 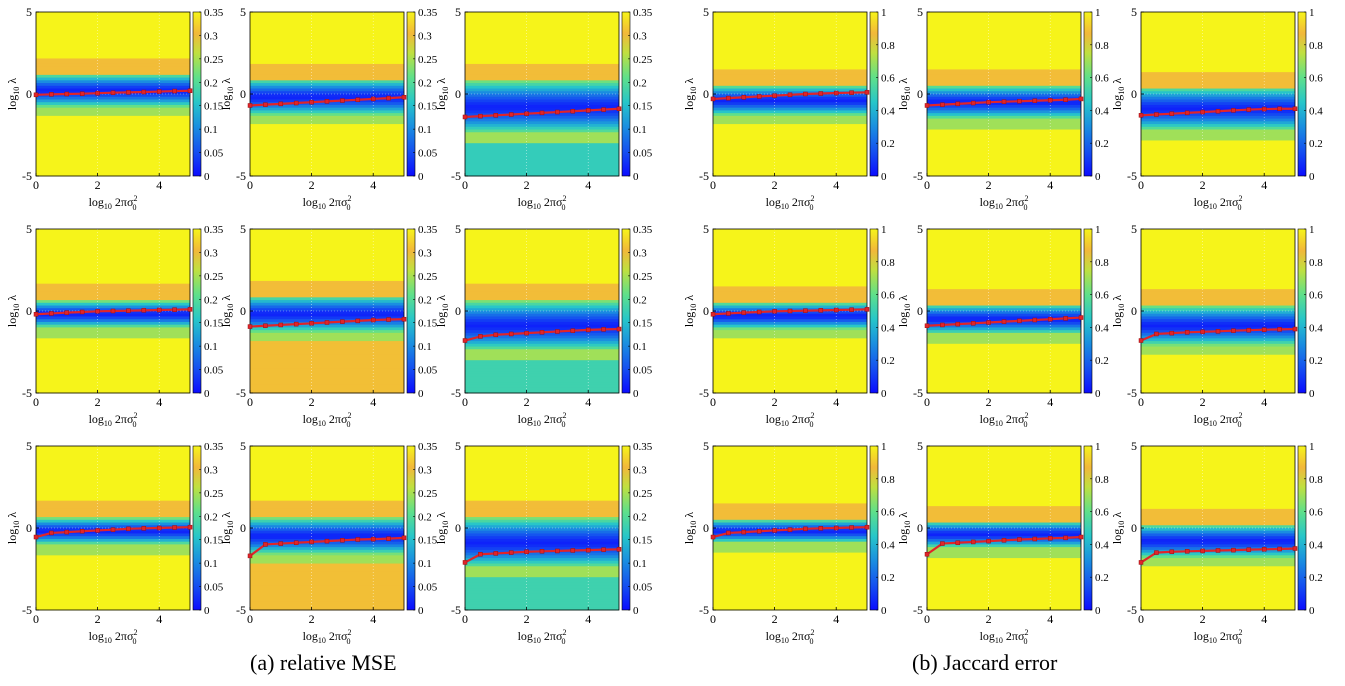 I want to click on x-axis-label-sup: 2, so click(x=564, y=415).